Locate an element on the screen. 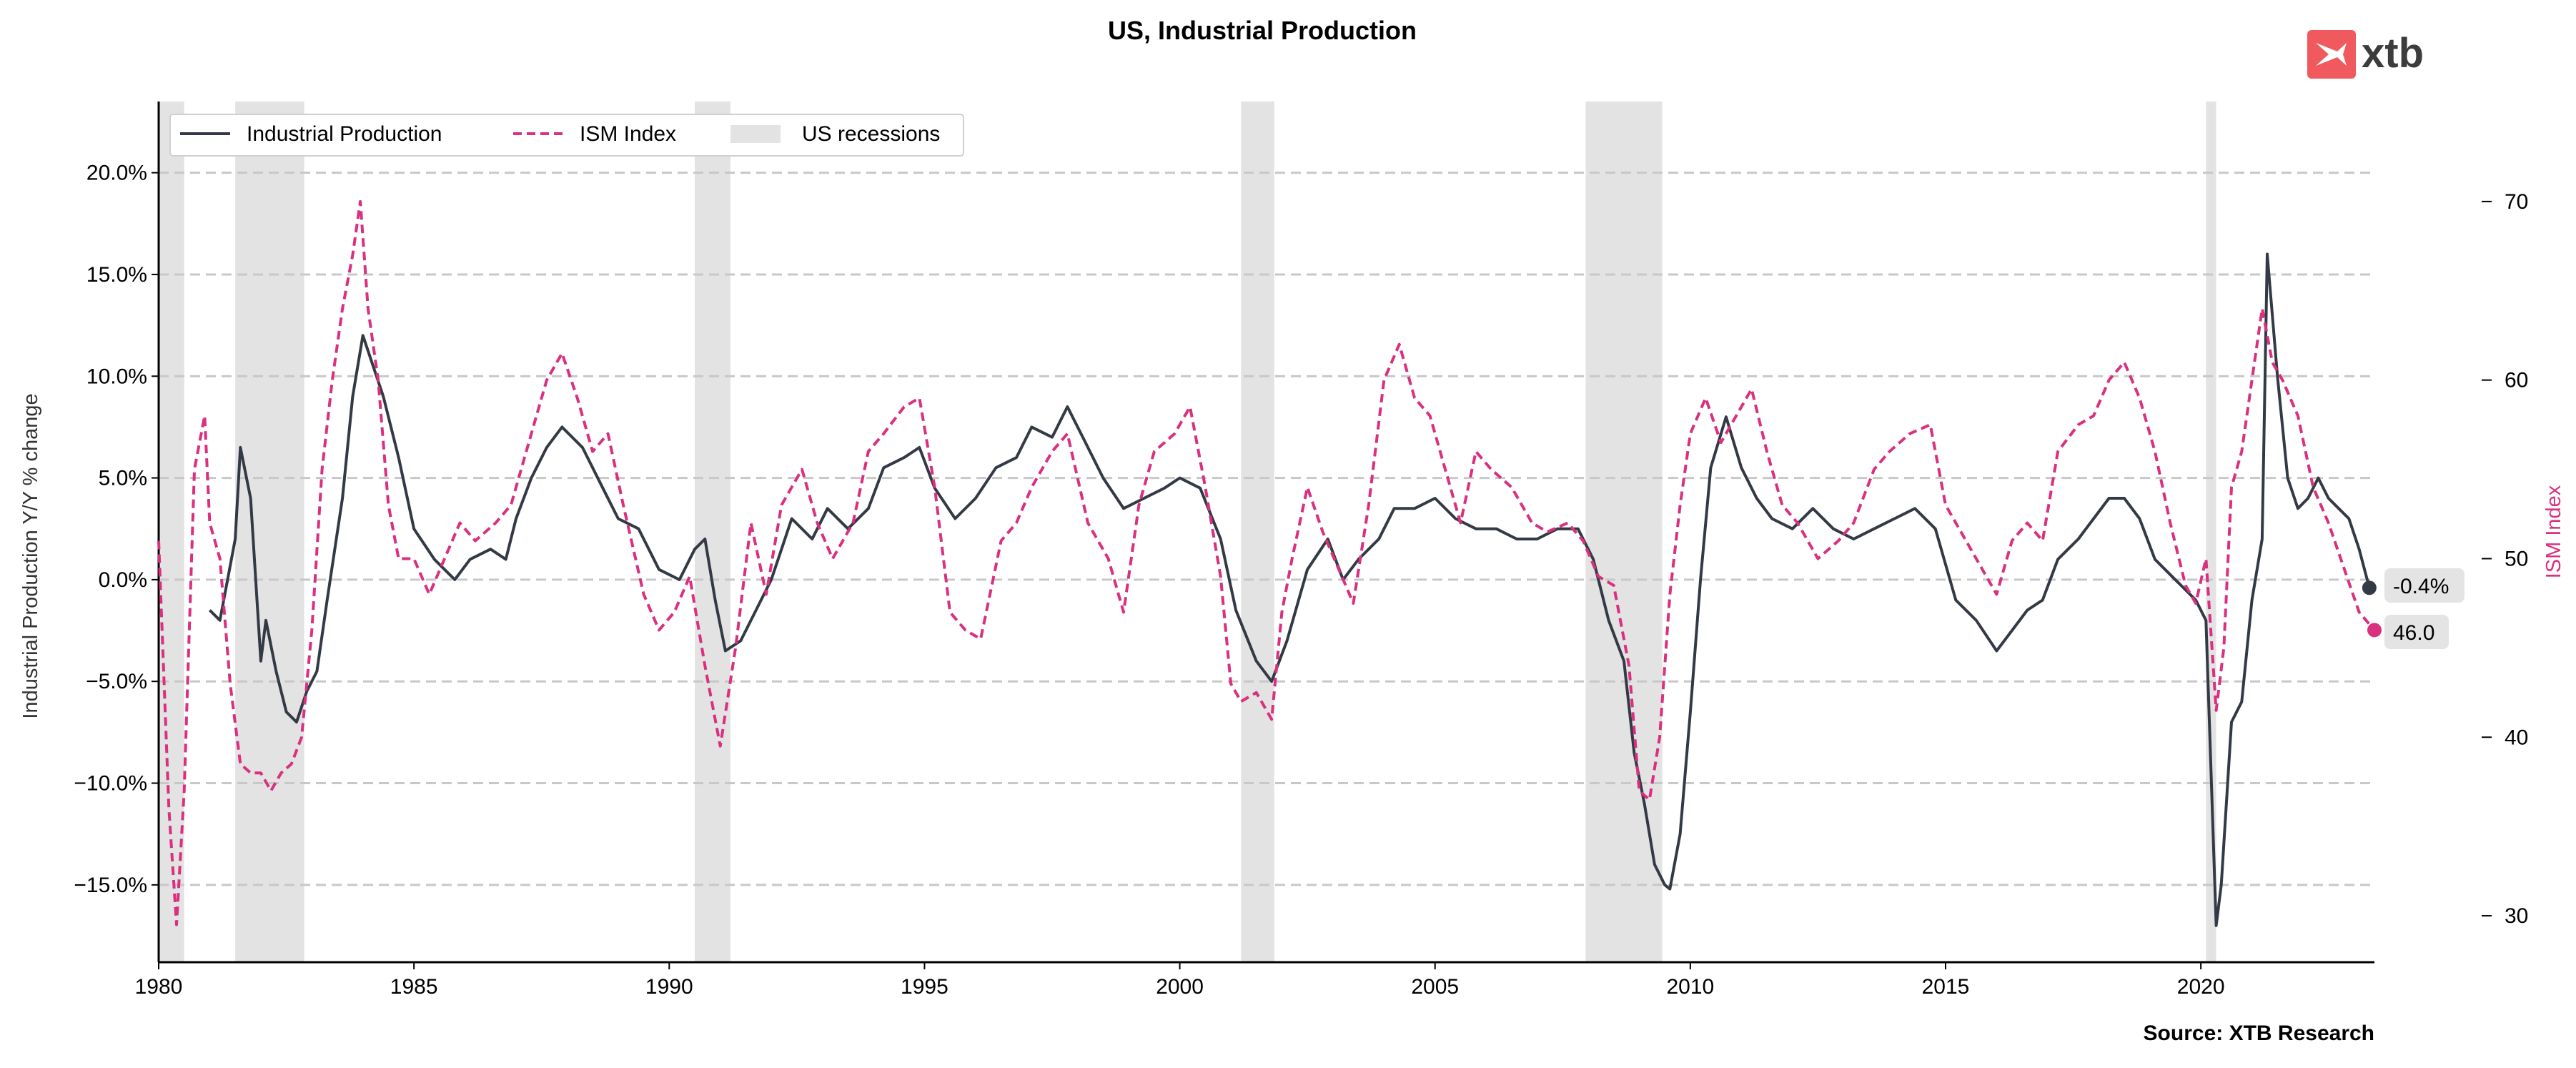 The height and width of the screenshot is (1068, 2576). y-left-tick-label-4: 0.0% is located at coordinates (123, 580).